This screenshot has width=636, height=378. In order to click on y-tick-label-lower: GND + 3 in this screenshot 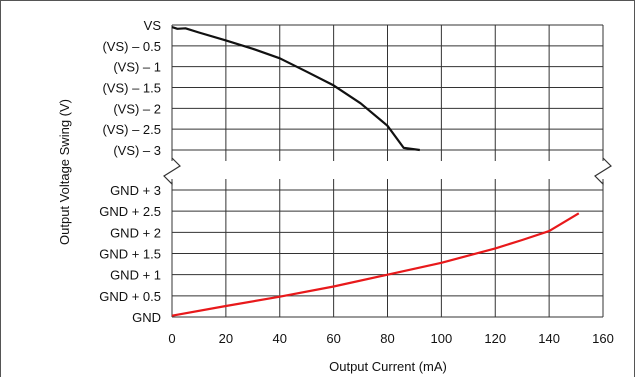, I will do `click(135, 190)`.